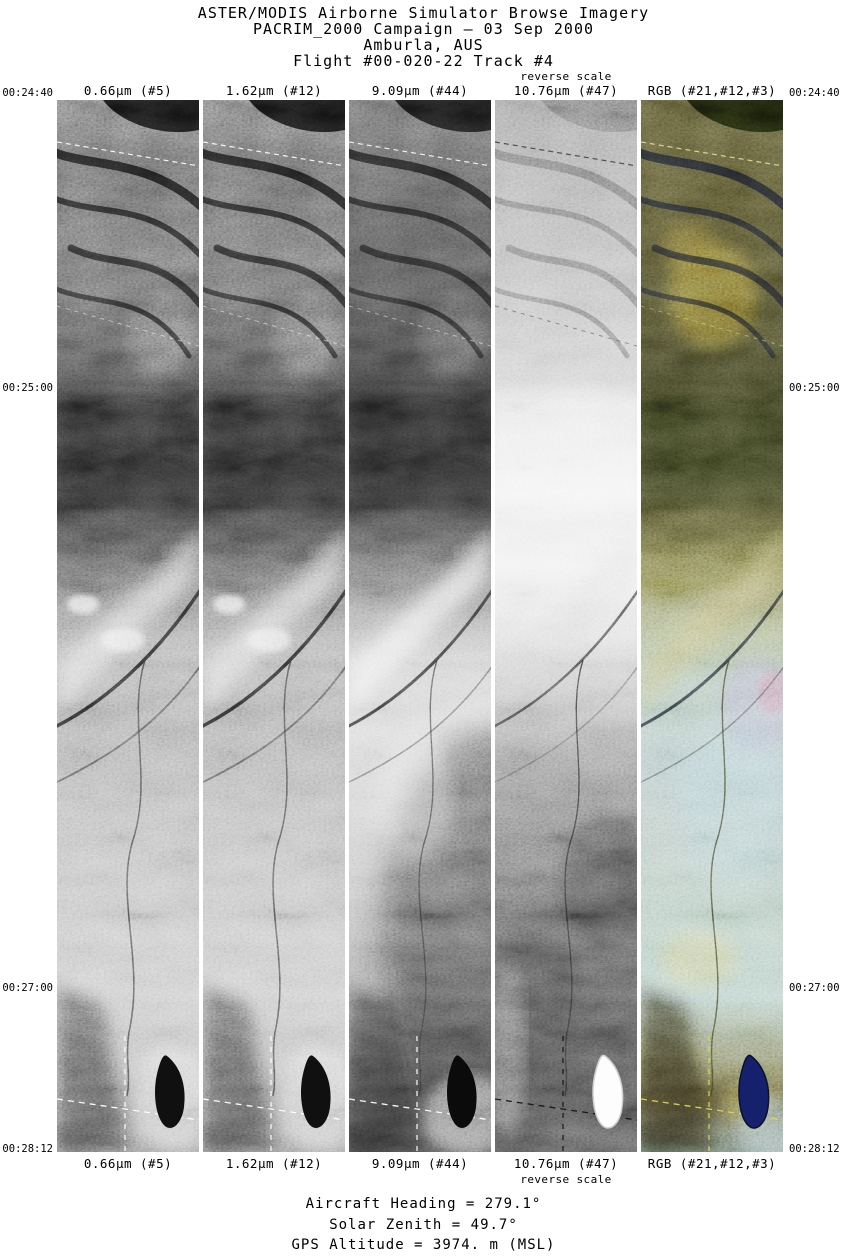  Describe the element at coordinates (814, 93) in the screenshot. I see `time-label-right-0: 00:24:40` at that location.